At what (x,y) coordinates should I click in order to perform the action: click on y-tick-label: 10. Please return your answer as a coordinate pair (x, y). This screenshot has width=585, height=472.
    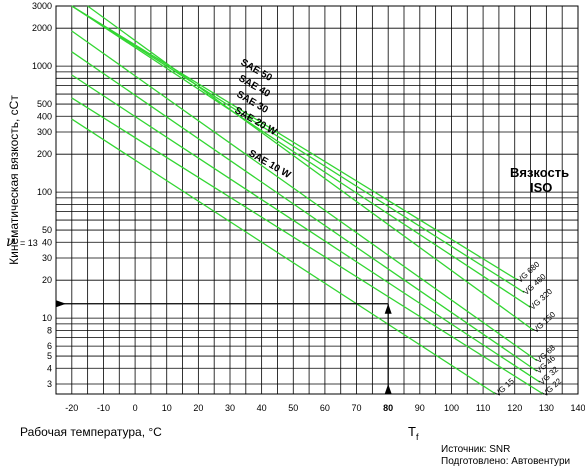
    Looking at the image, I should click on (47, 318).